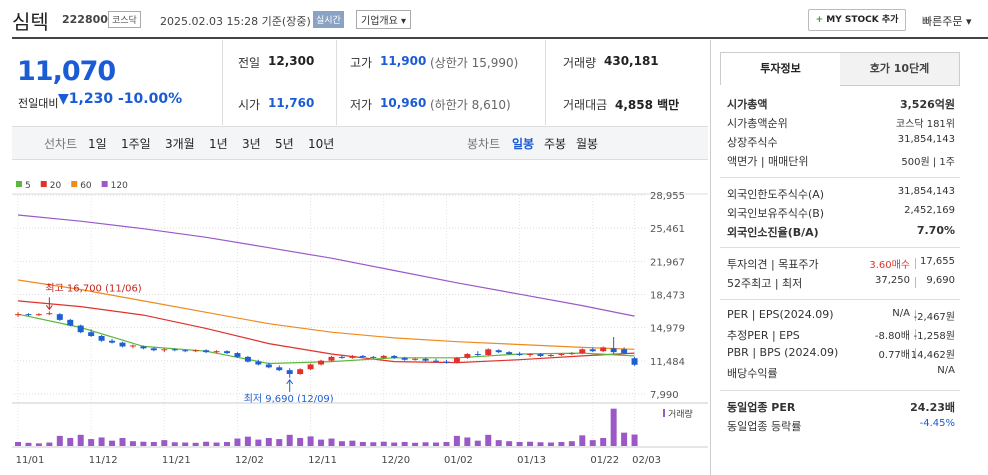 The image size is (988, 475). I want to click on header-rule, so click(500, 38).